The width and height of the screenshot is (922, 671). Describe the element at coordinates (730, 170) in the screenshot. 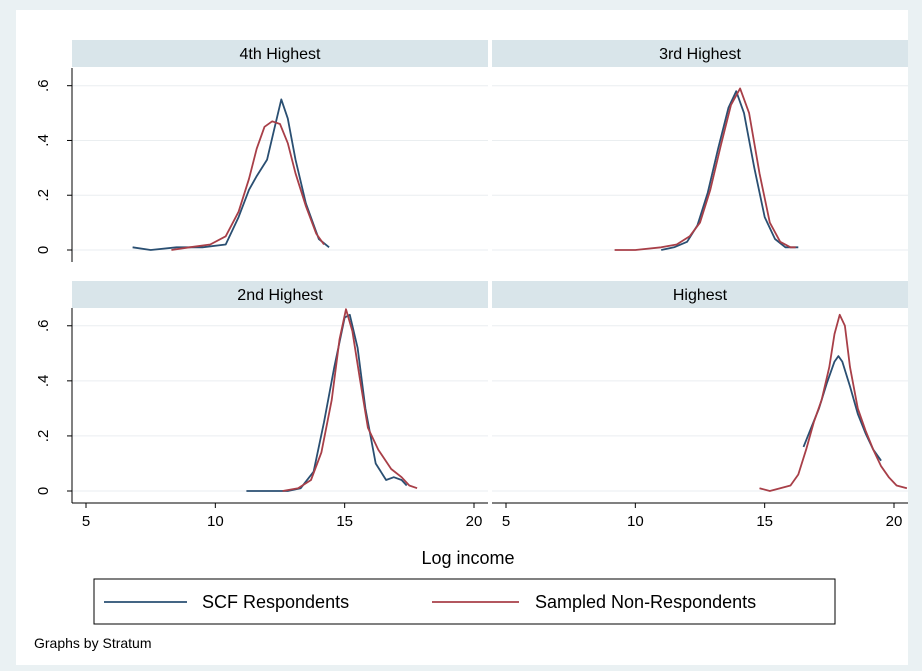

I see `series-line-scf-respondents` at that location.